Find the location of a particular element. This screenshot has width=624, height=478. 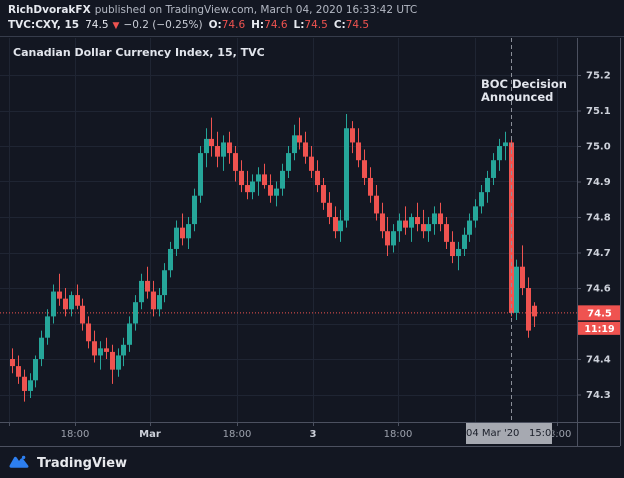

svg-text: 74.7 is located at coordinates (598, 253).